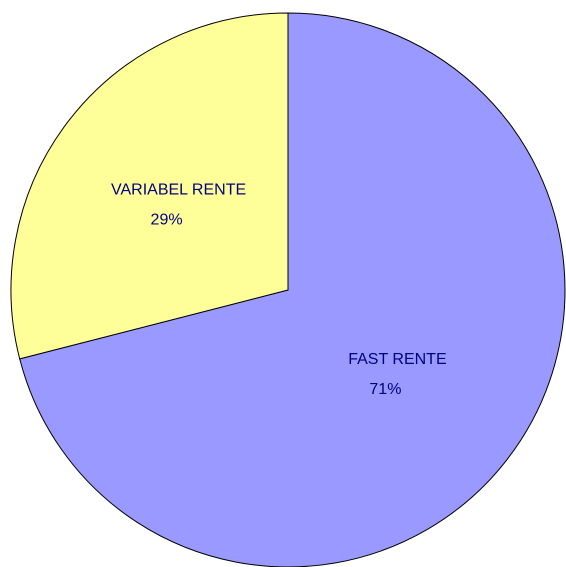 The width and height of the screenshot is (566, 567). I want to click on slice-label: VARIABEL RENTE, so click(178, 189).